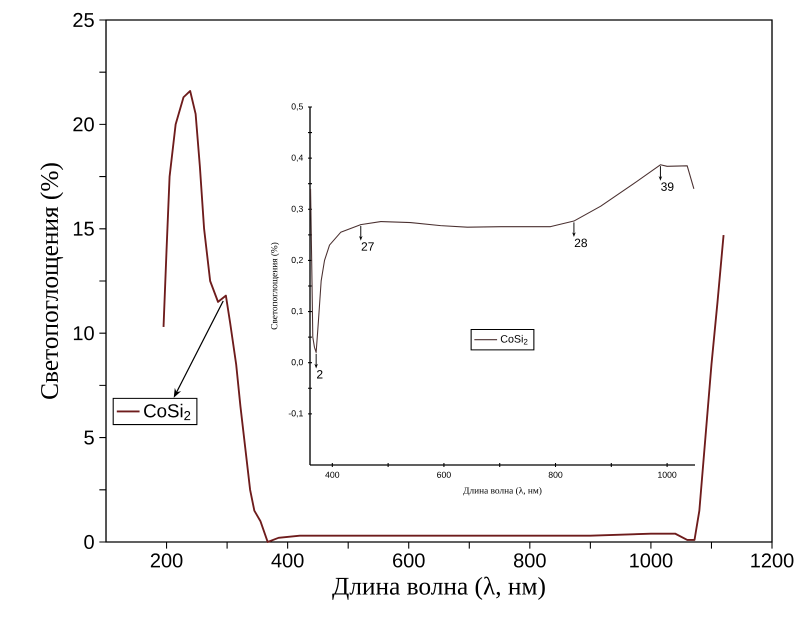 This screenshot has width=802, height=627. I want to click on annotation: 2, so click(319, 374).